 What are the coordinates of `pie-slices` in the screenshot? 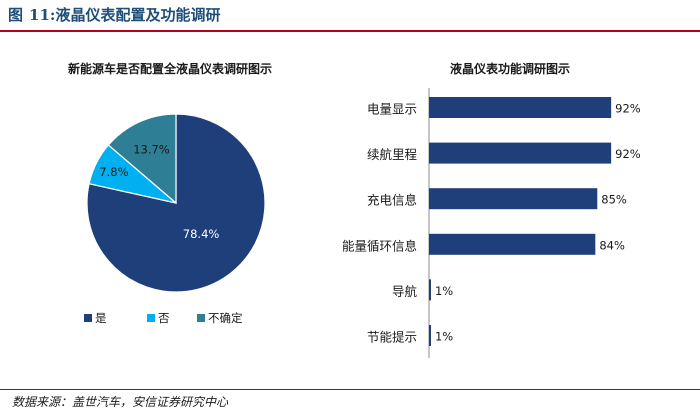 It's located at (176, 203).